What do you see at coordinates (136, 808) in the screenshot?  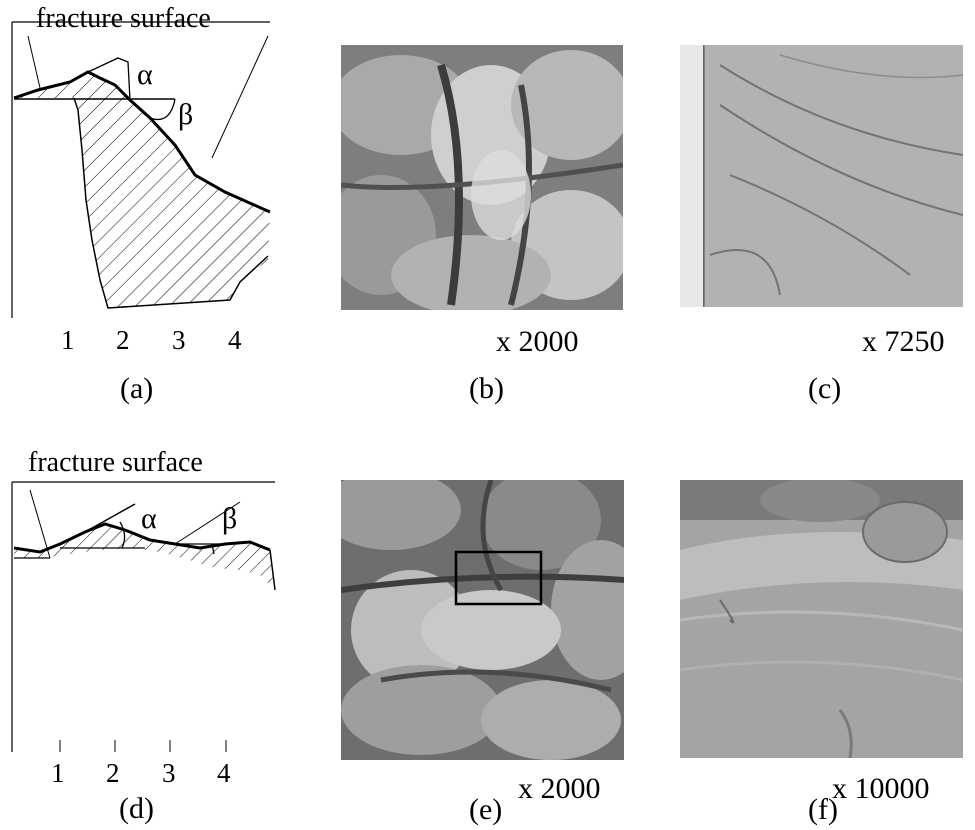 I see `panel-label-d: (d)` at bounding box center [136, 808].